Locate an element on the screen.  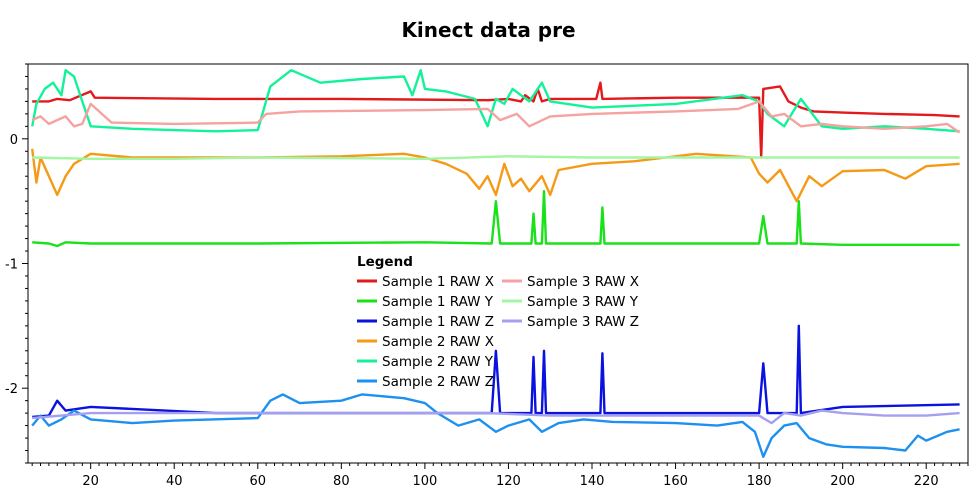
x-tick-label: 120 is located at coordinates (508, 481).